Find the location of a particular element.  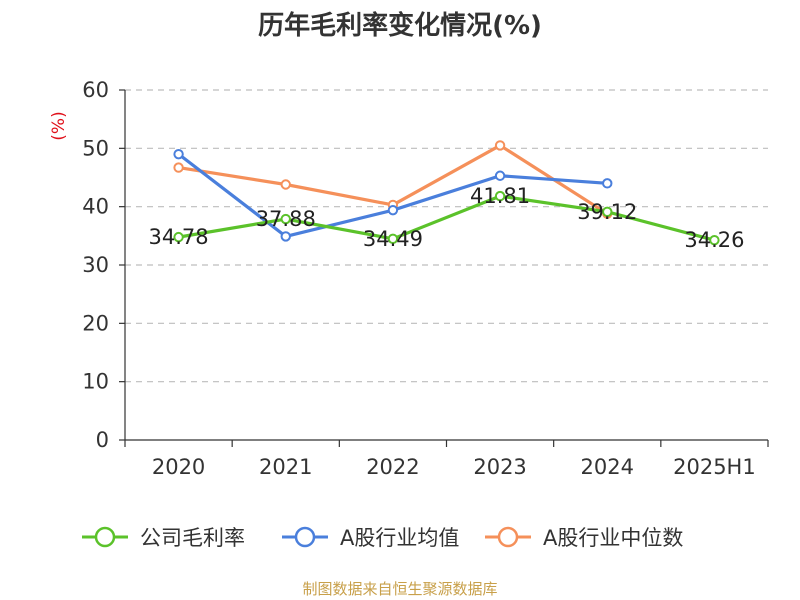

y-tick-label: 40 is located at coordinates (95, 207).